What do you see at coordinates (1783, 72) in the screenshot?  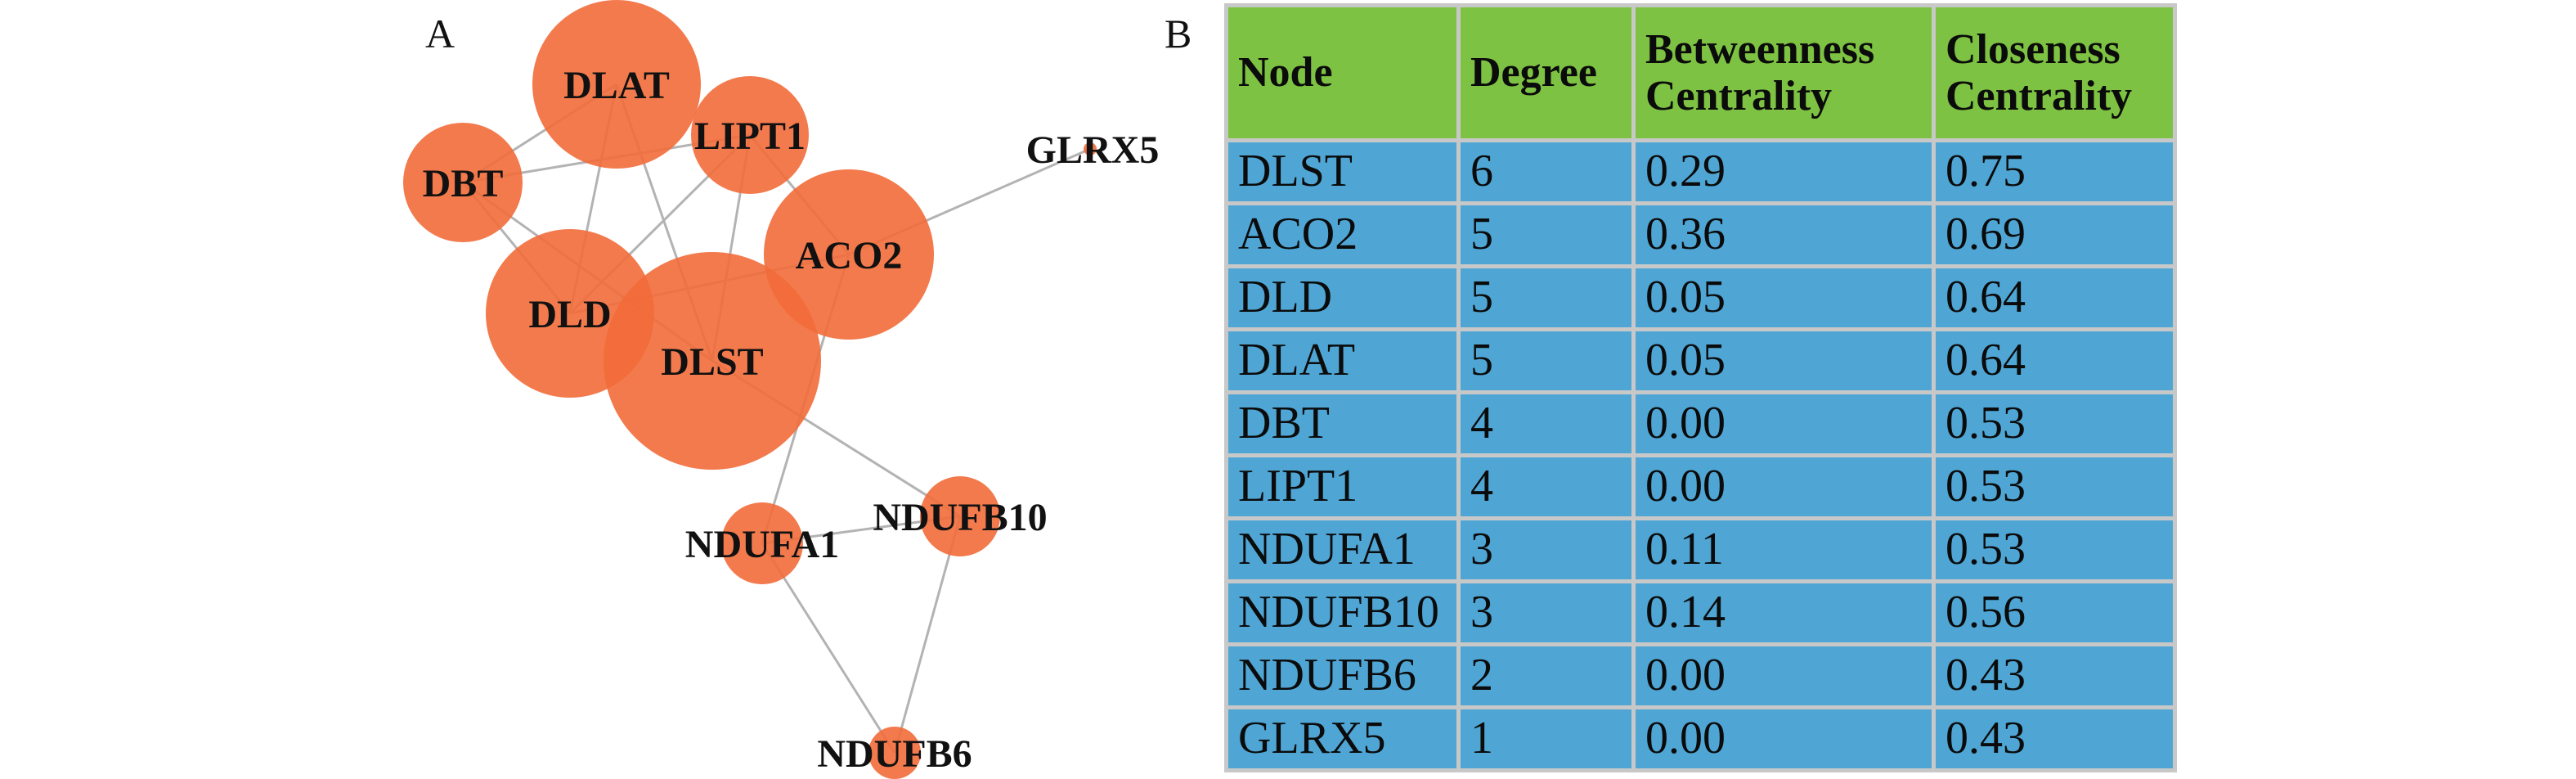 I see `column-header: Betweenness Centrality` at bounding box center [1783, 72].